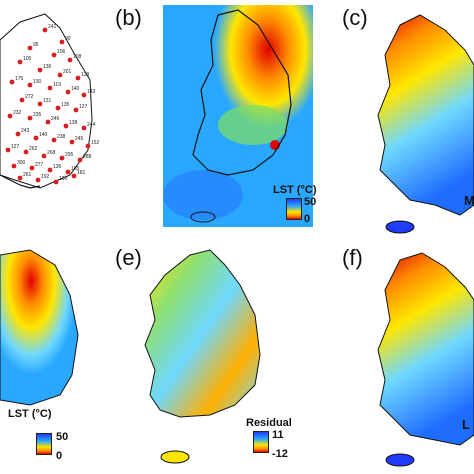 Image resolution: width=474 pixels, height=474 pixels. Describe the element at coordinates (73, 123) in the screenshot. I see `station-number: 138` at that location.